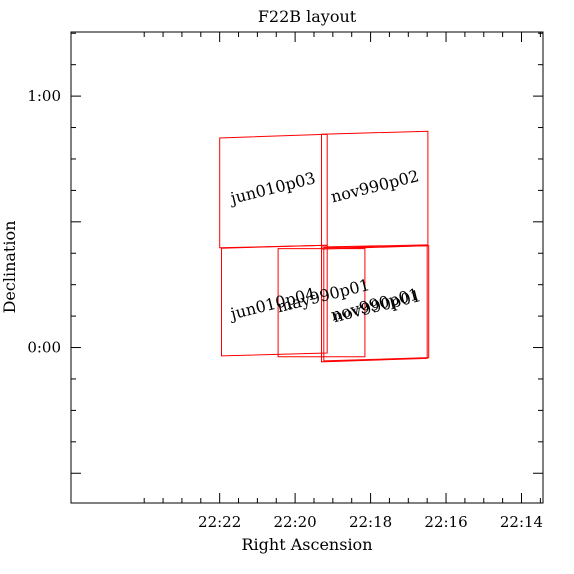  Describe the element at coordinates (370, 522) in the screenshot. I see `x-tick-label: 22:18` at that location.